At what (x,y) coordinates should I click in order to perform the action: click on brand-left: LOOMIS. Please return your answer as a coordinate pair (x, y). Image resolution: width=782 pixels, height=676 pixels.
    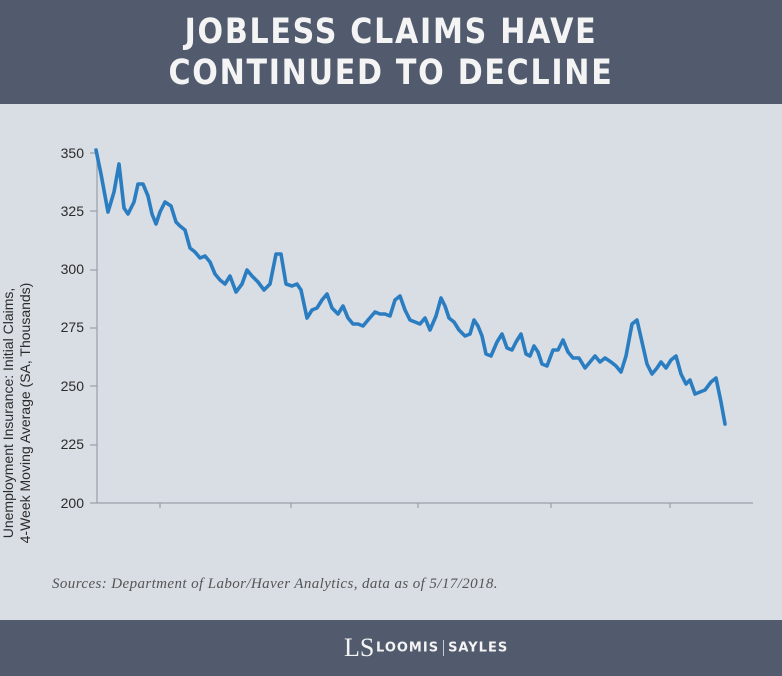
    Looking at the image, I should click on (408, 648).